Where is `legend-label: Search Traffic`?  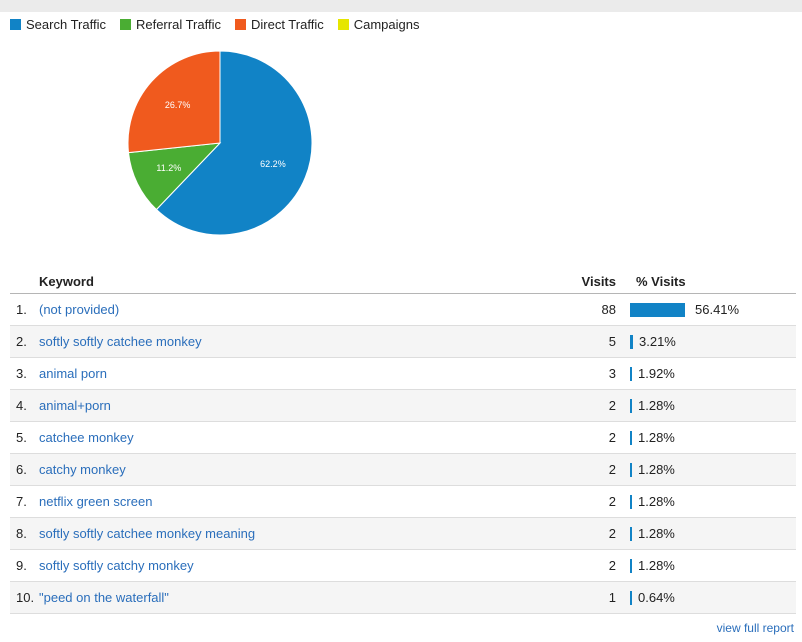
legend-label: Search Traffic is located at coordinates (66, 24).